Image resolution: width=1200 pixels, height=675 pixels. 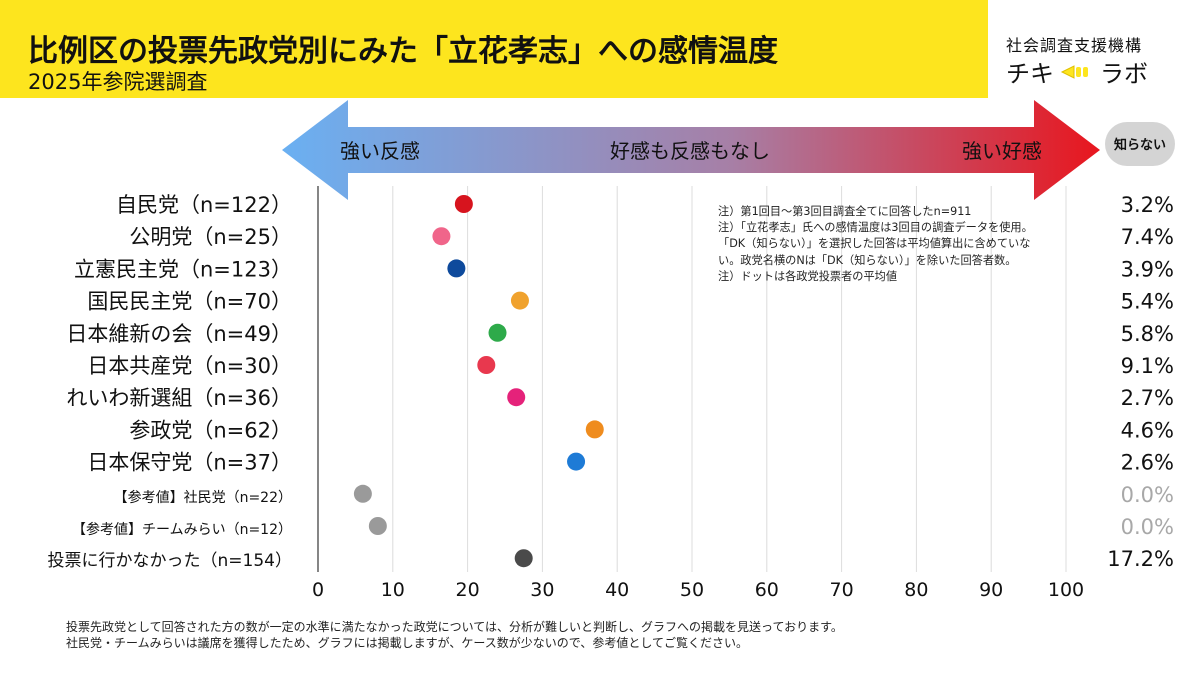 I want to click on dk-percent: 2.7%, so click(x=1147, y=398).